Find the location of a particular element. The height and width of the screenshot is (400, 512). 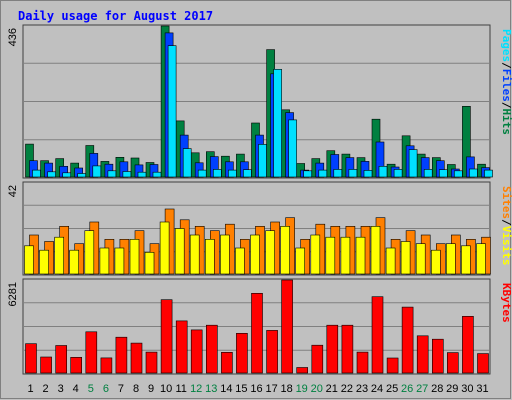

side-label-hits-files-pages: Pages/Files/Hits is located at coordinates (506, 82).